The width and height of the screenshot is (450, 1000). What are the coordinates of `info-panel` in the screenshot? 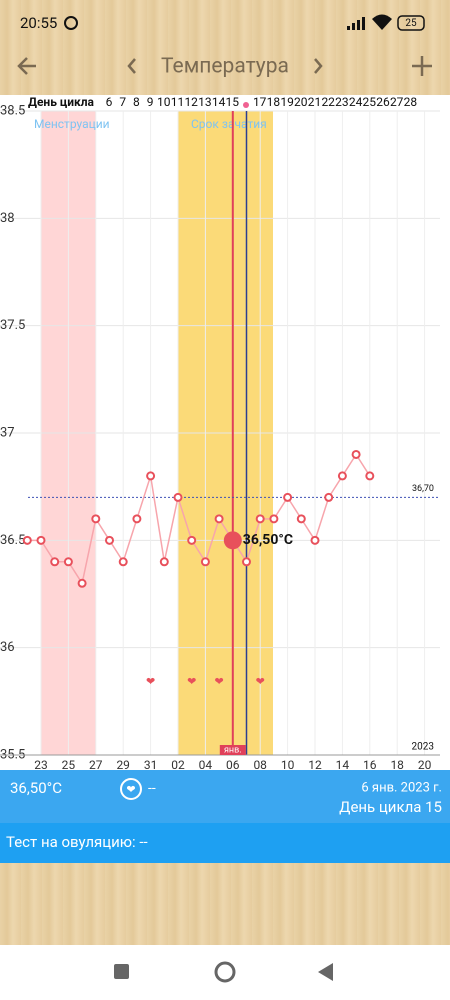 It's located at (225, 796).